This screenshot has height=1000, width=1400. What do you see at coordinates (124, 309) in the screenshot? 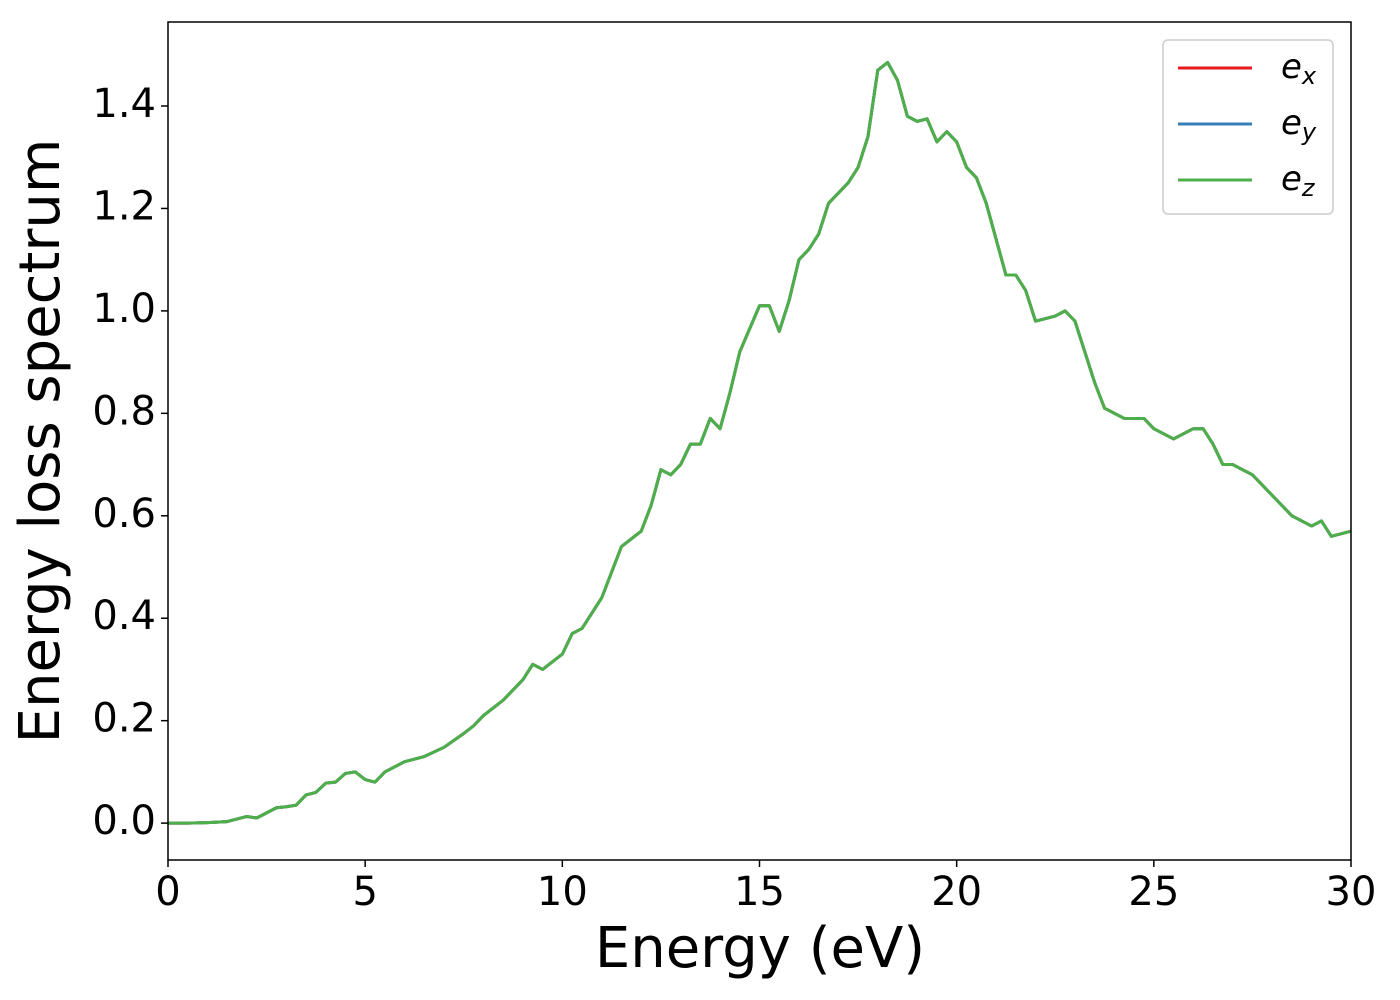
I see `y-tick-label: 1.0` at bounding box center [124, 309].